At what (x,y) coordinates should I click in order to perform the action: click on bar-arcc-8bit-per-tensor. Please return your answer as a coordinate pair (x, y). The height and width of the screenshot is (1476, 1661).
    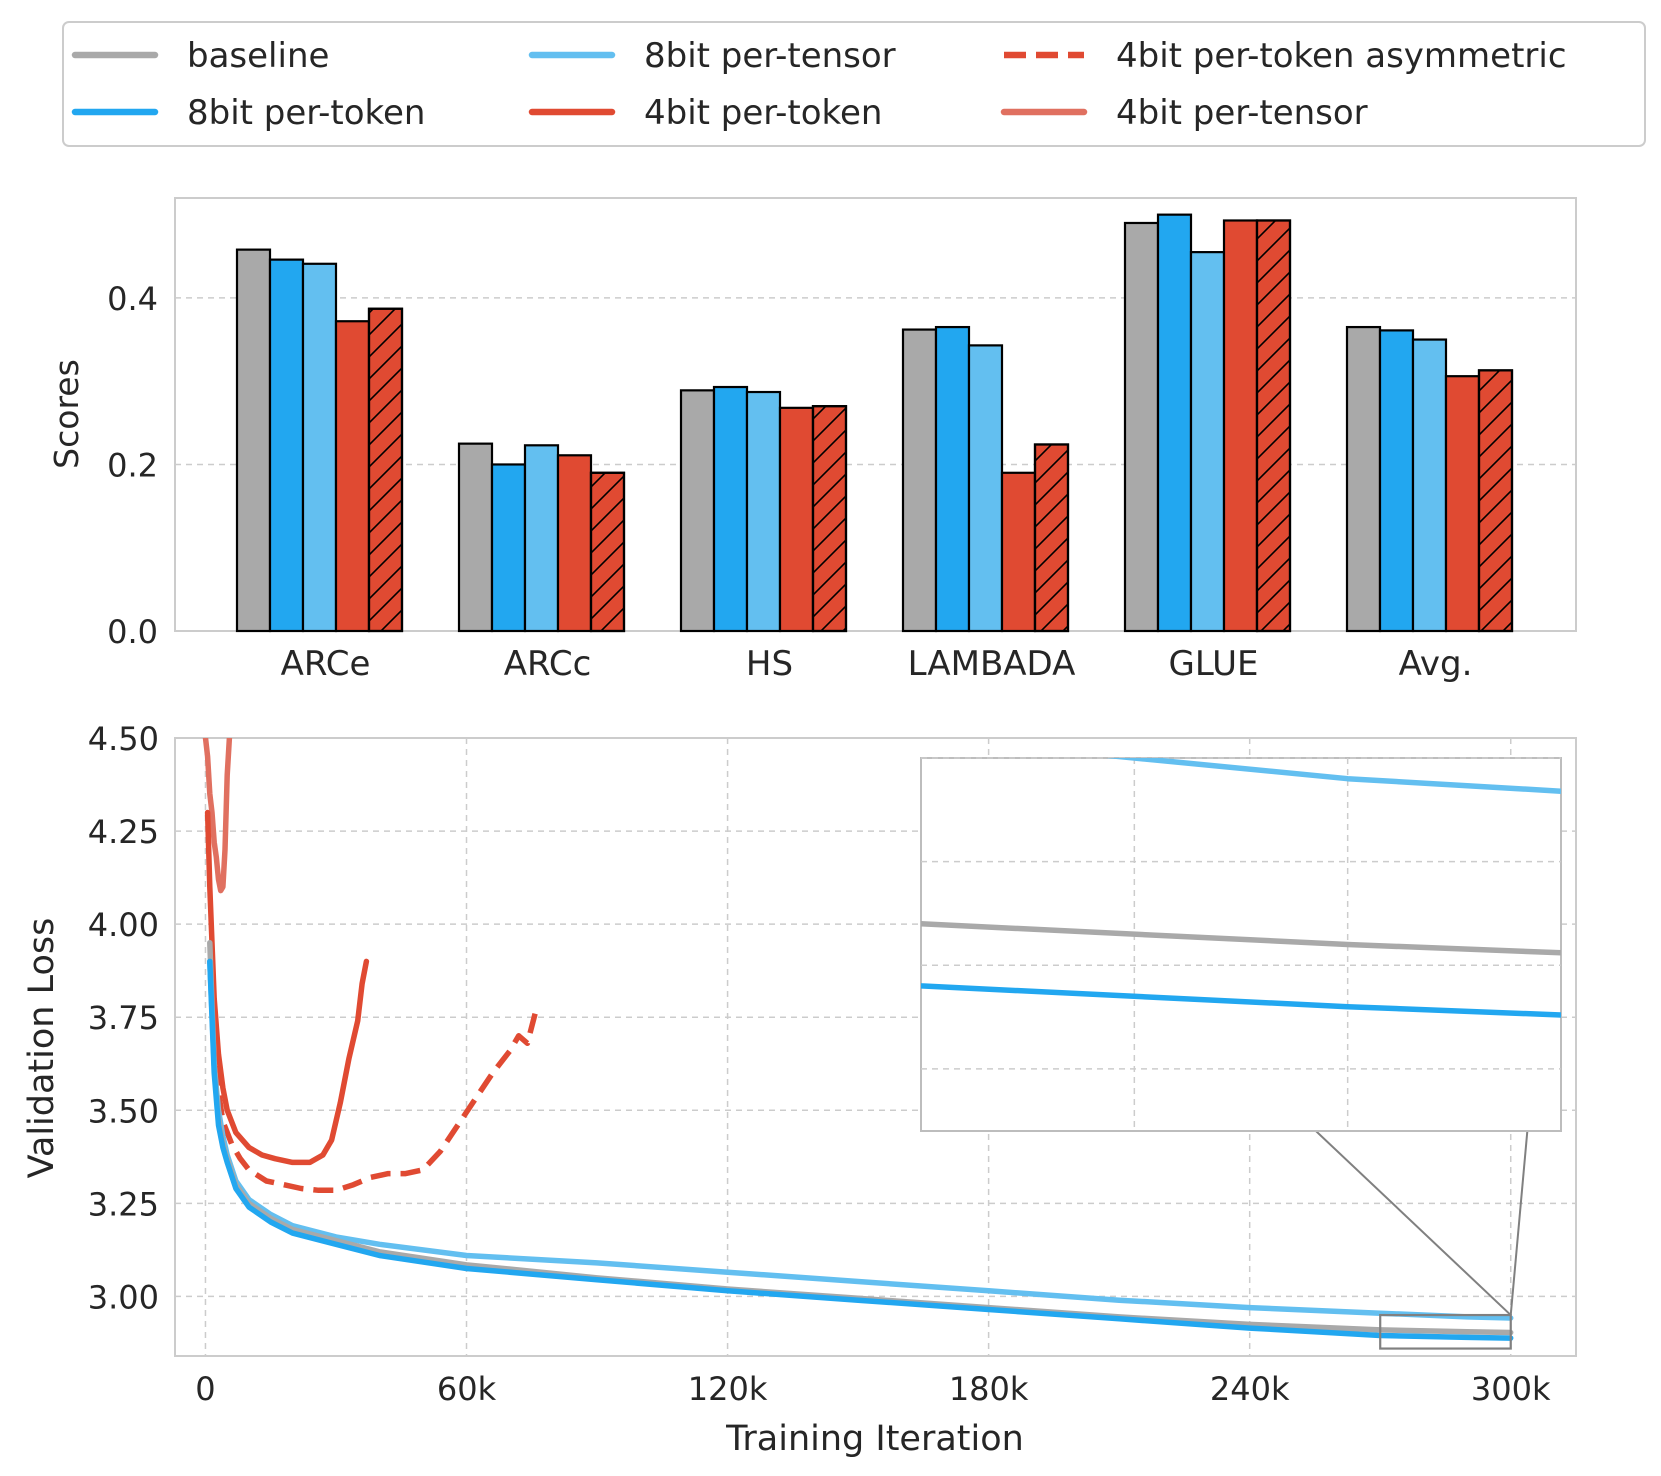
    Looking at the image, I should click on (541, 538).